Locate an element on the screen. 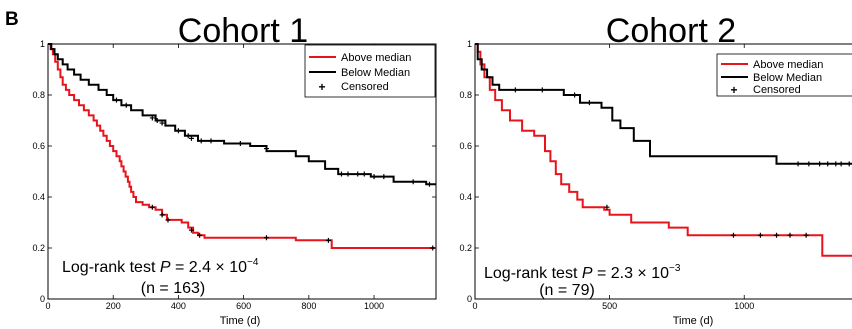 Image resolution: width=852 pixels, height=329 pixels. x-tick-label: 600 is located at coordinates (243, 306).